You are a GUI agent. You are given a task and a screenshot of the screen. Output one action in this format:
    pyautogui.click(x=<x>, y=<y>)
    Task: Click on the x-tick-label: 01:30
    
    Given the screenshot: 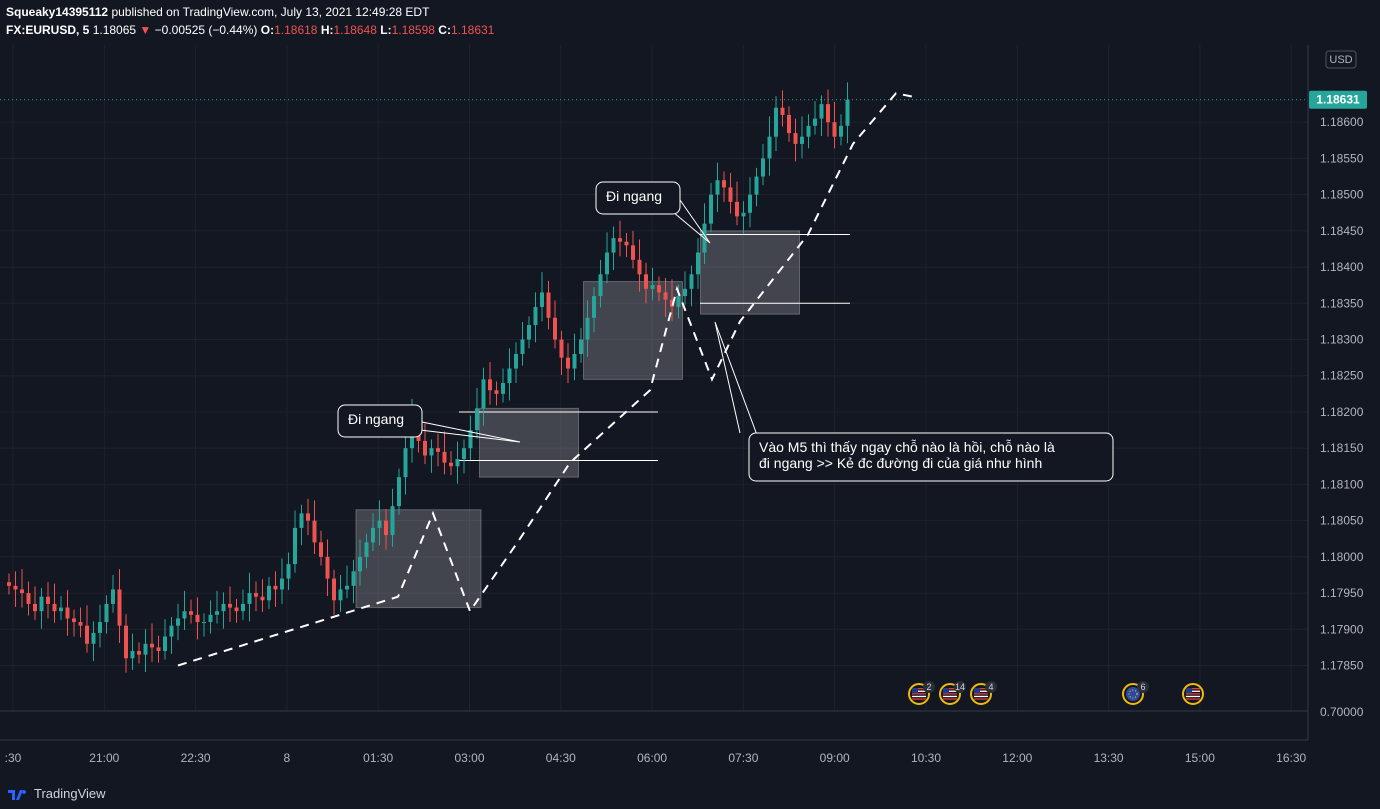 What is the action you would take?
    pyautogui.click(x=378, y=758)
    